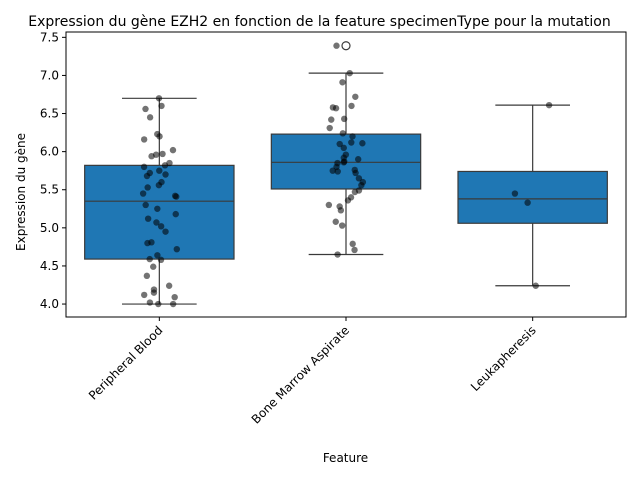 The height and width of the screenshot is (479, 639). I want to click on y-tick-label: 5.0, so click(49, 228).